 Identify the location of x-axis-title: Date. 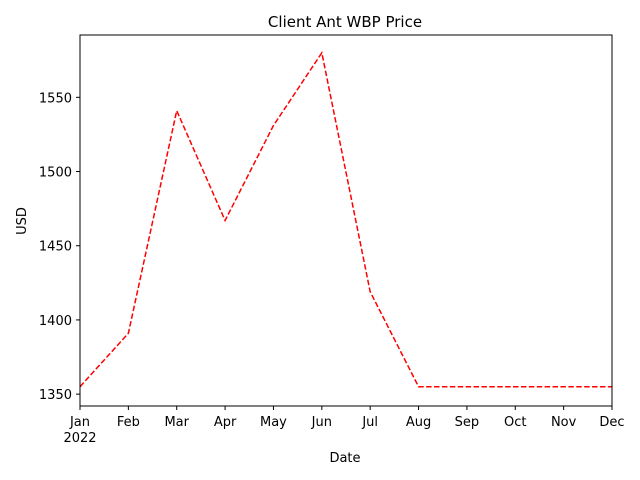
(344, 458).